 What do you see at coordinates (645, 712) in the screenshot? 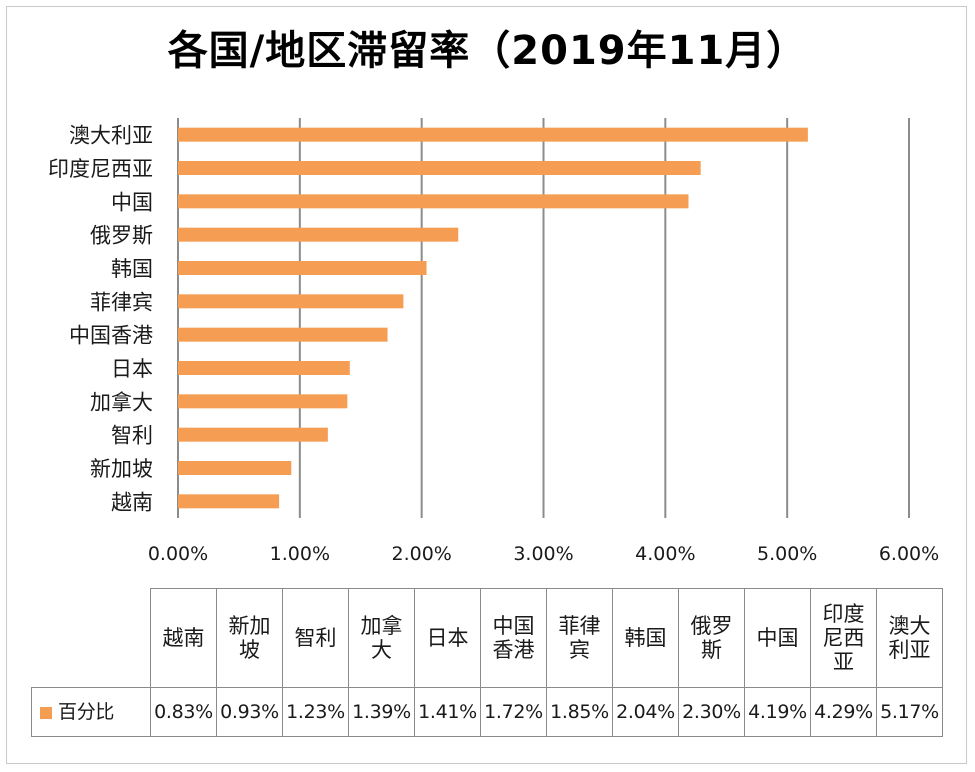
I see `table-value-cell: 2.04%` at bounding box center [645, 712].